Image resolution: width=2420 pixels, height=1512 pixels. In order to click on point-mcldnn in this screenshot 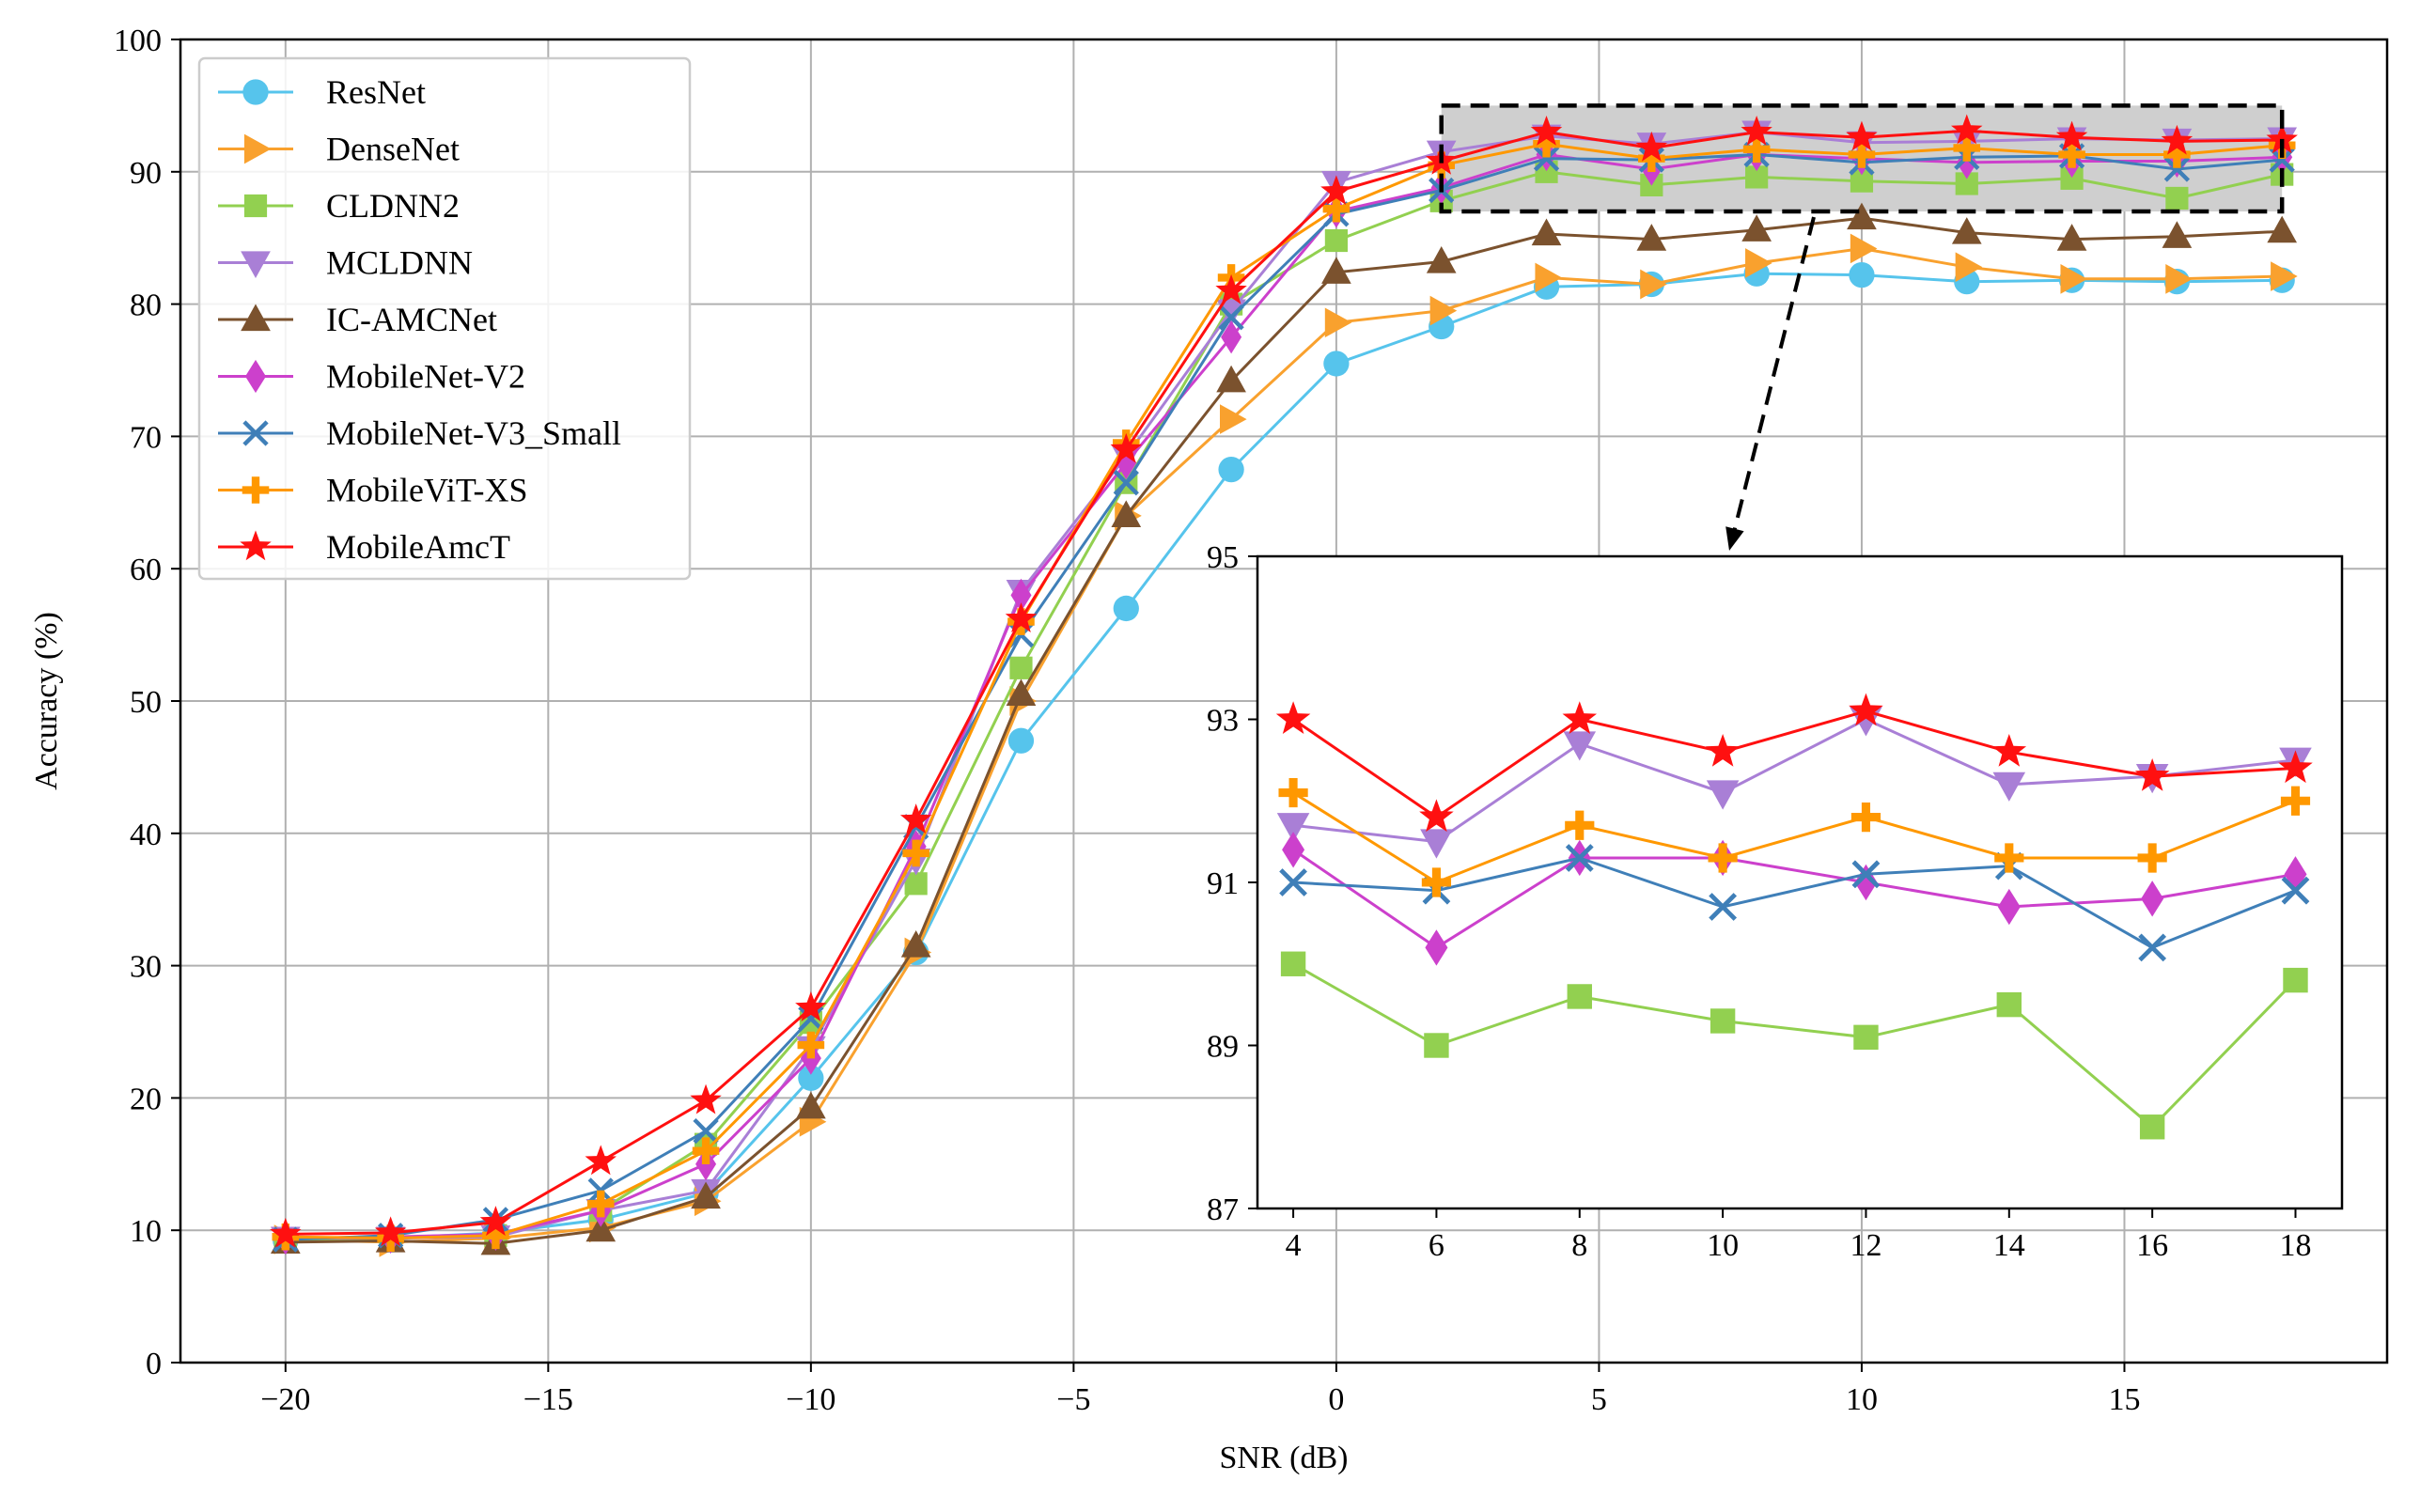, I will do `click(1231, 313)`.